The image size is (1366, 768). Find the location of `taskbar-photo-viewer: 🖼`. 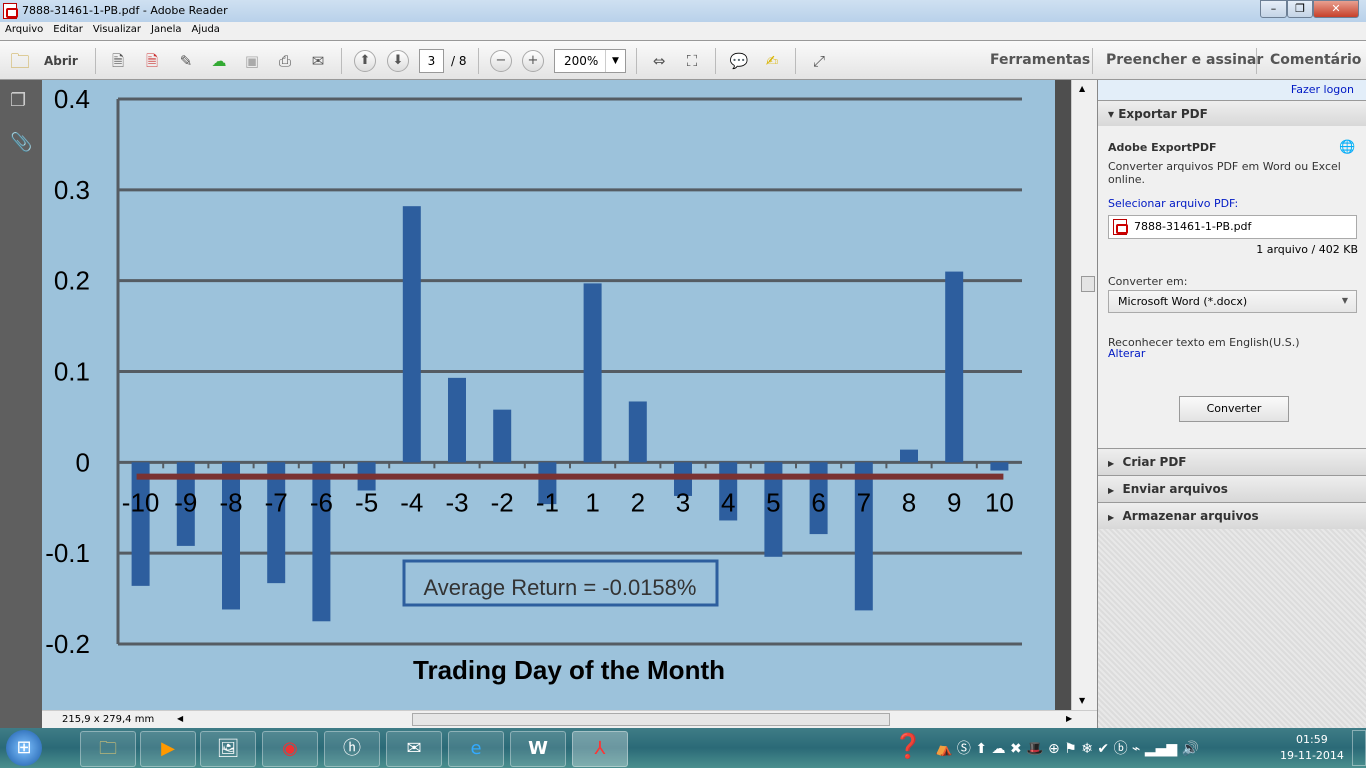

taskbar-photo-viewer: 🖼 is located at coordinates (228, 749).